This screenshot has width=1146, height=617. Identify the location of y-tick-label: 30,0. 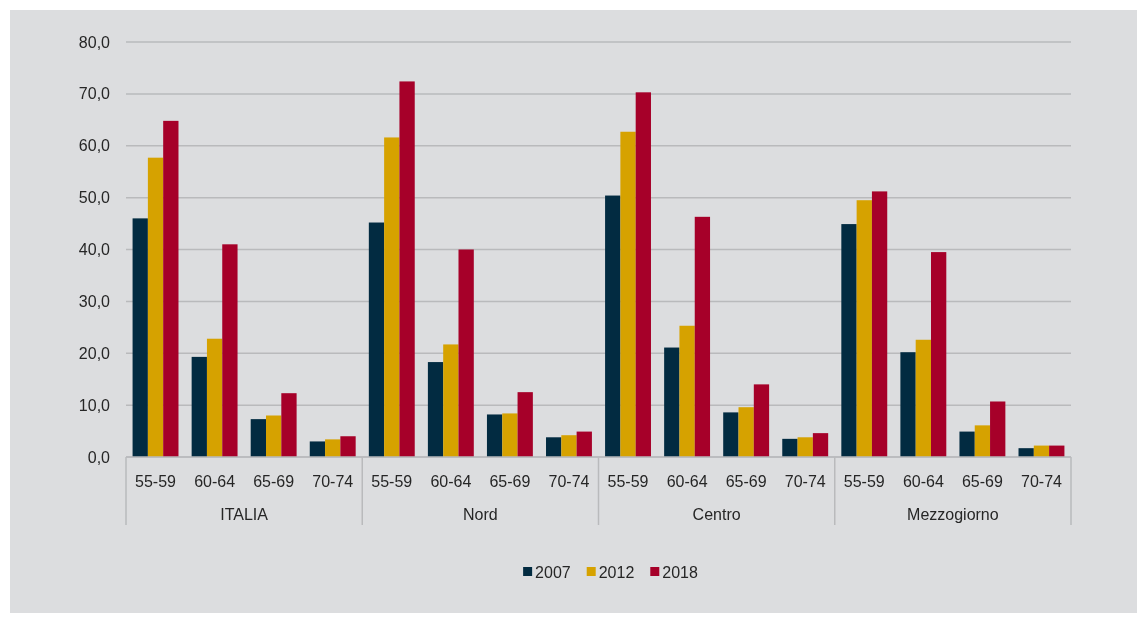
(94, 301).